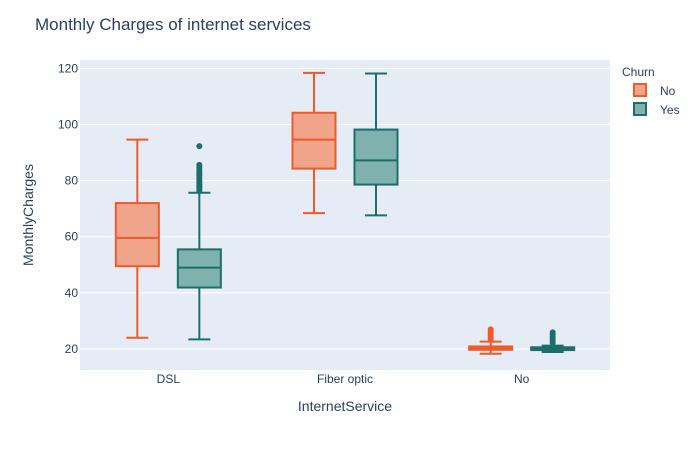  What do you see at coordinates (670, 110) in the screenshot?
I see `legend-label-yes: Yes` at bounding box center [670, 110].